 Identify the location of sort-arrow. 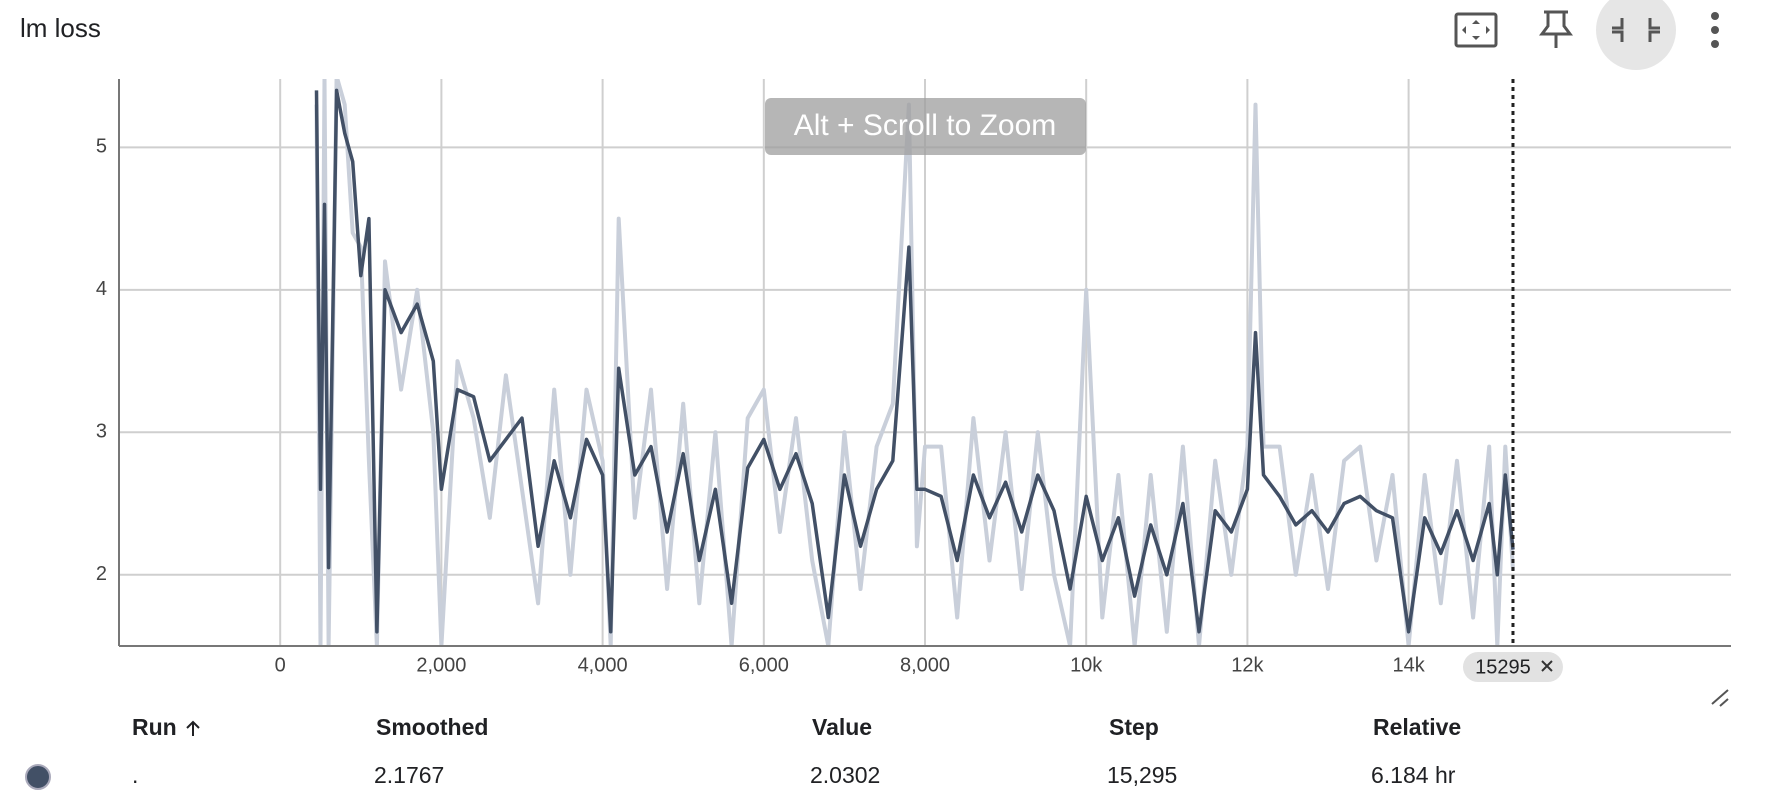
(193, 728).